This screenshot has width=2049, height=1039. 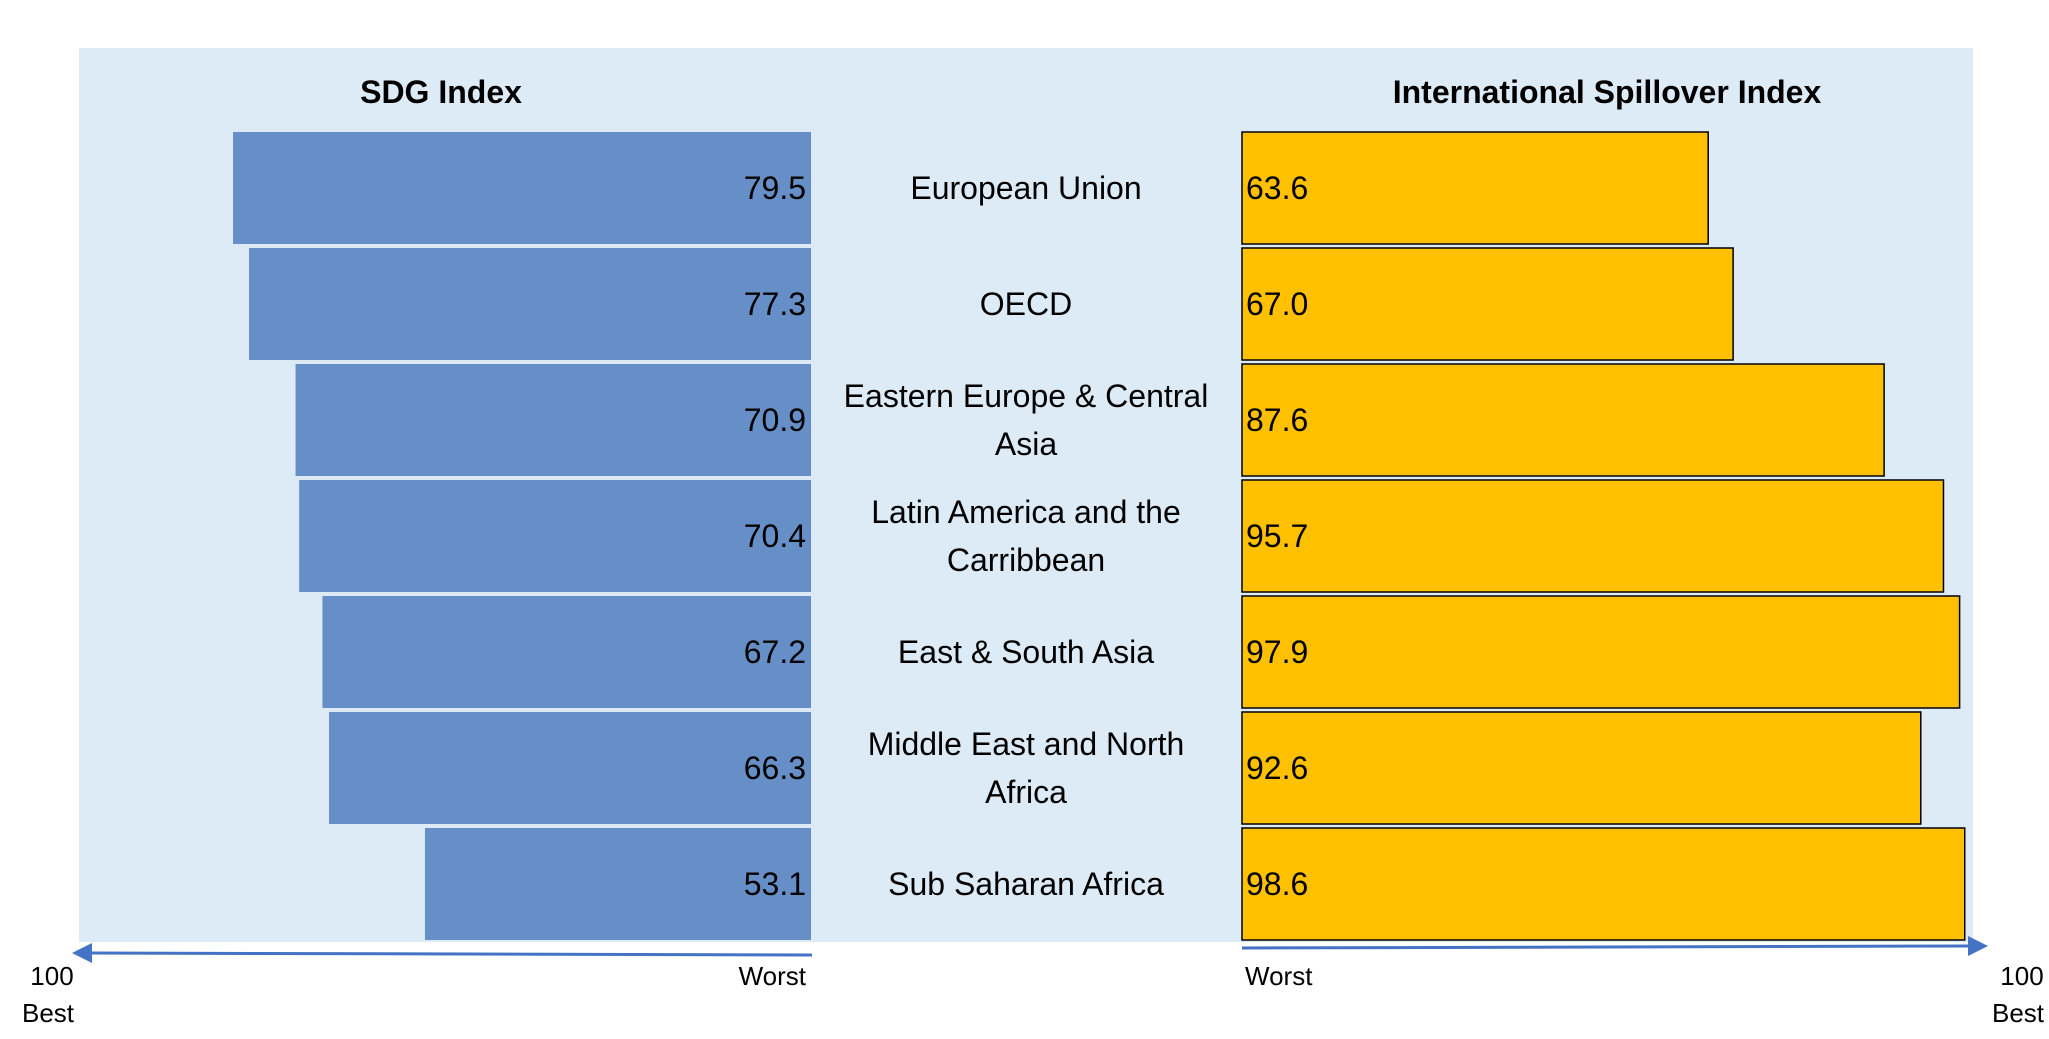 What do you see at coordinates (1605, 947) in the screenshot?
I see `spillover-axis-line` at bounding box center [1605, 947].